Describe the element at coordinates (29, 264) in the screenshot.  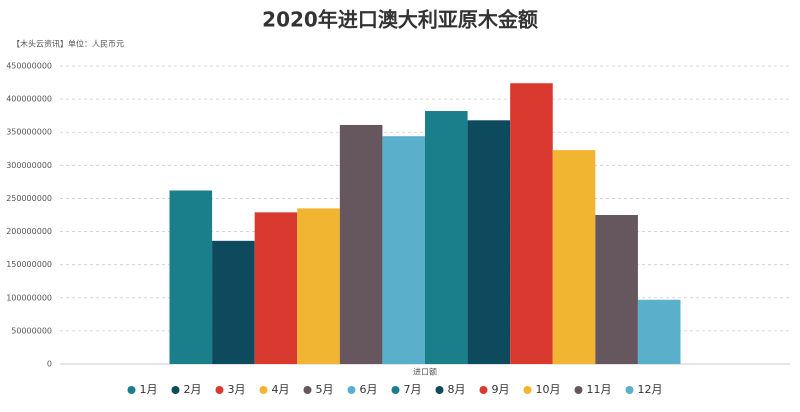
I see `y-tick-label: 150000000` at that location.